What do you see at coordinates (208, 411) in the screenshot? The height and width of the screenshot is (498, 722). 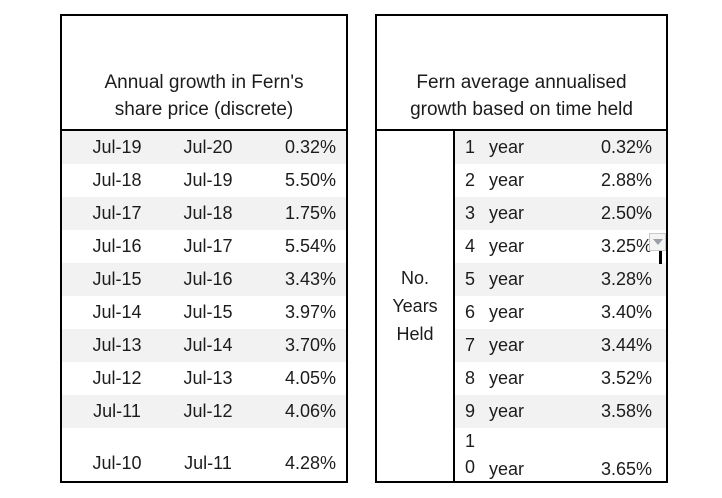 I see `period-end-cell: Jul-12` at bounding box center [208, 411].